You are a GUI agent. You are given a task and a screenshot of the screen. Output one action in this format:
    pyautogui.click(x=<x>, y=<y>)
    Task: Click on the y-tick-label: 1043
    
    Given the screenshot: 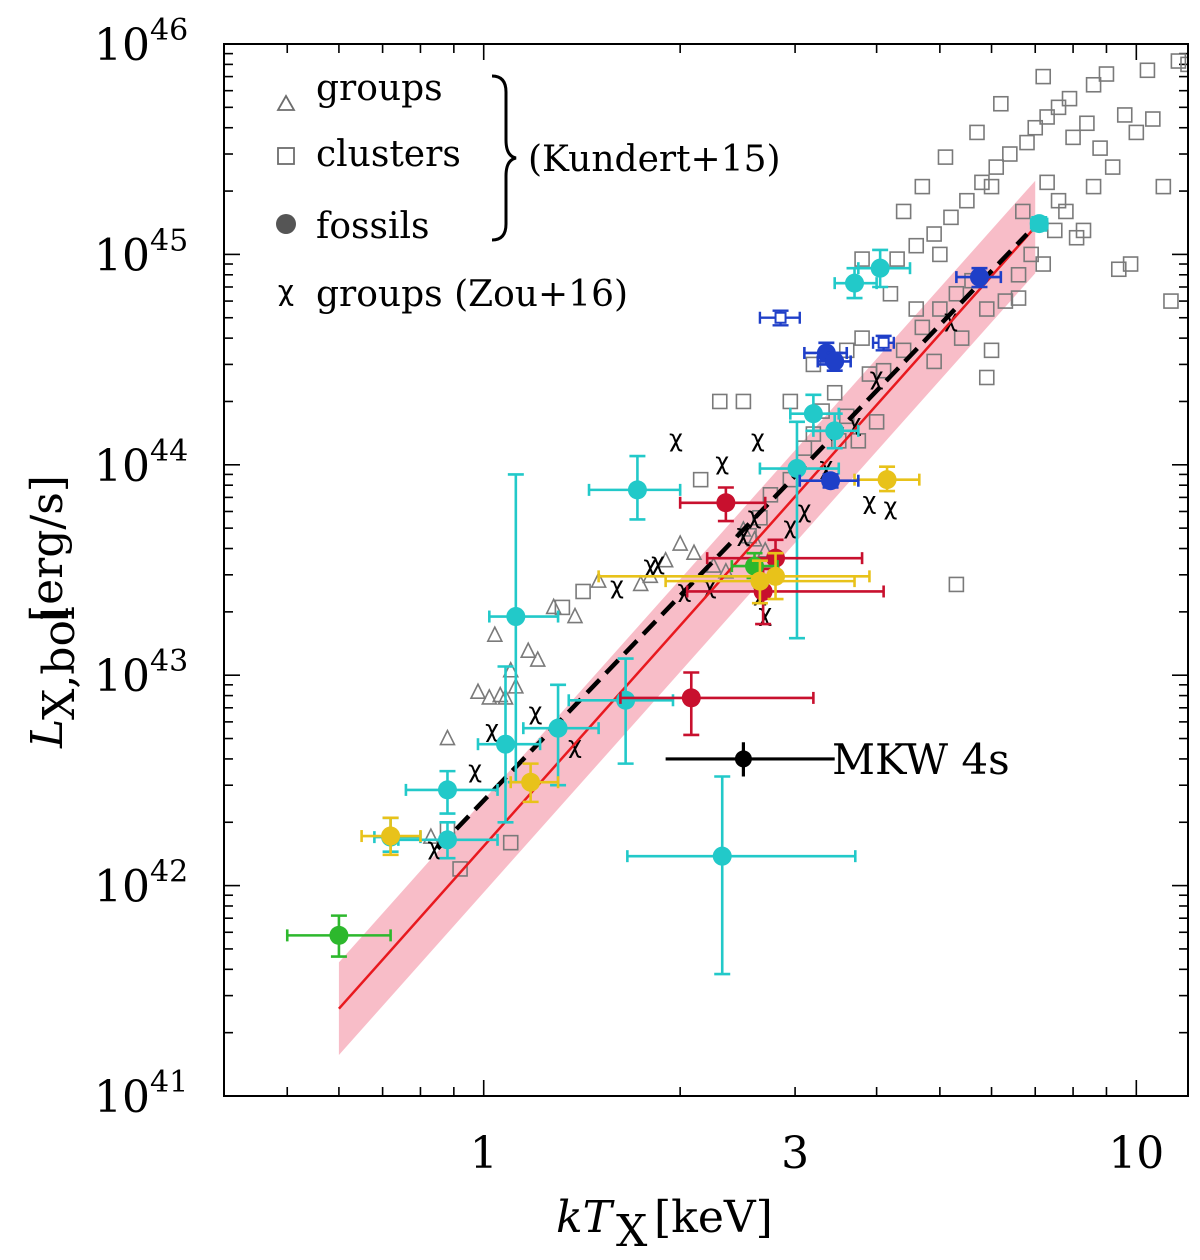 What is the action you would take?
    pyautogui.click(x=141, y=673)
    